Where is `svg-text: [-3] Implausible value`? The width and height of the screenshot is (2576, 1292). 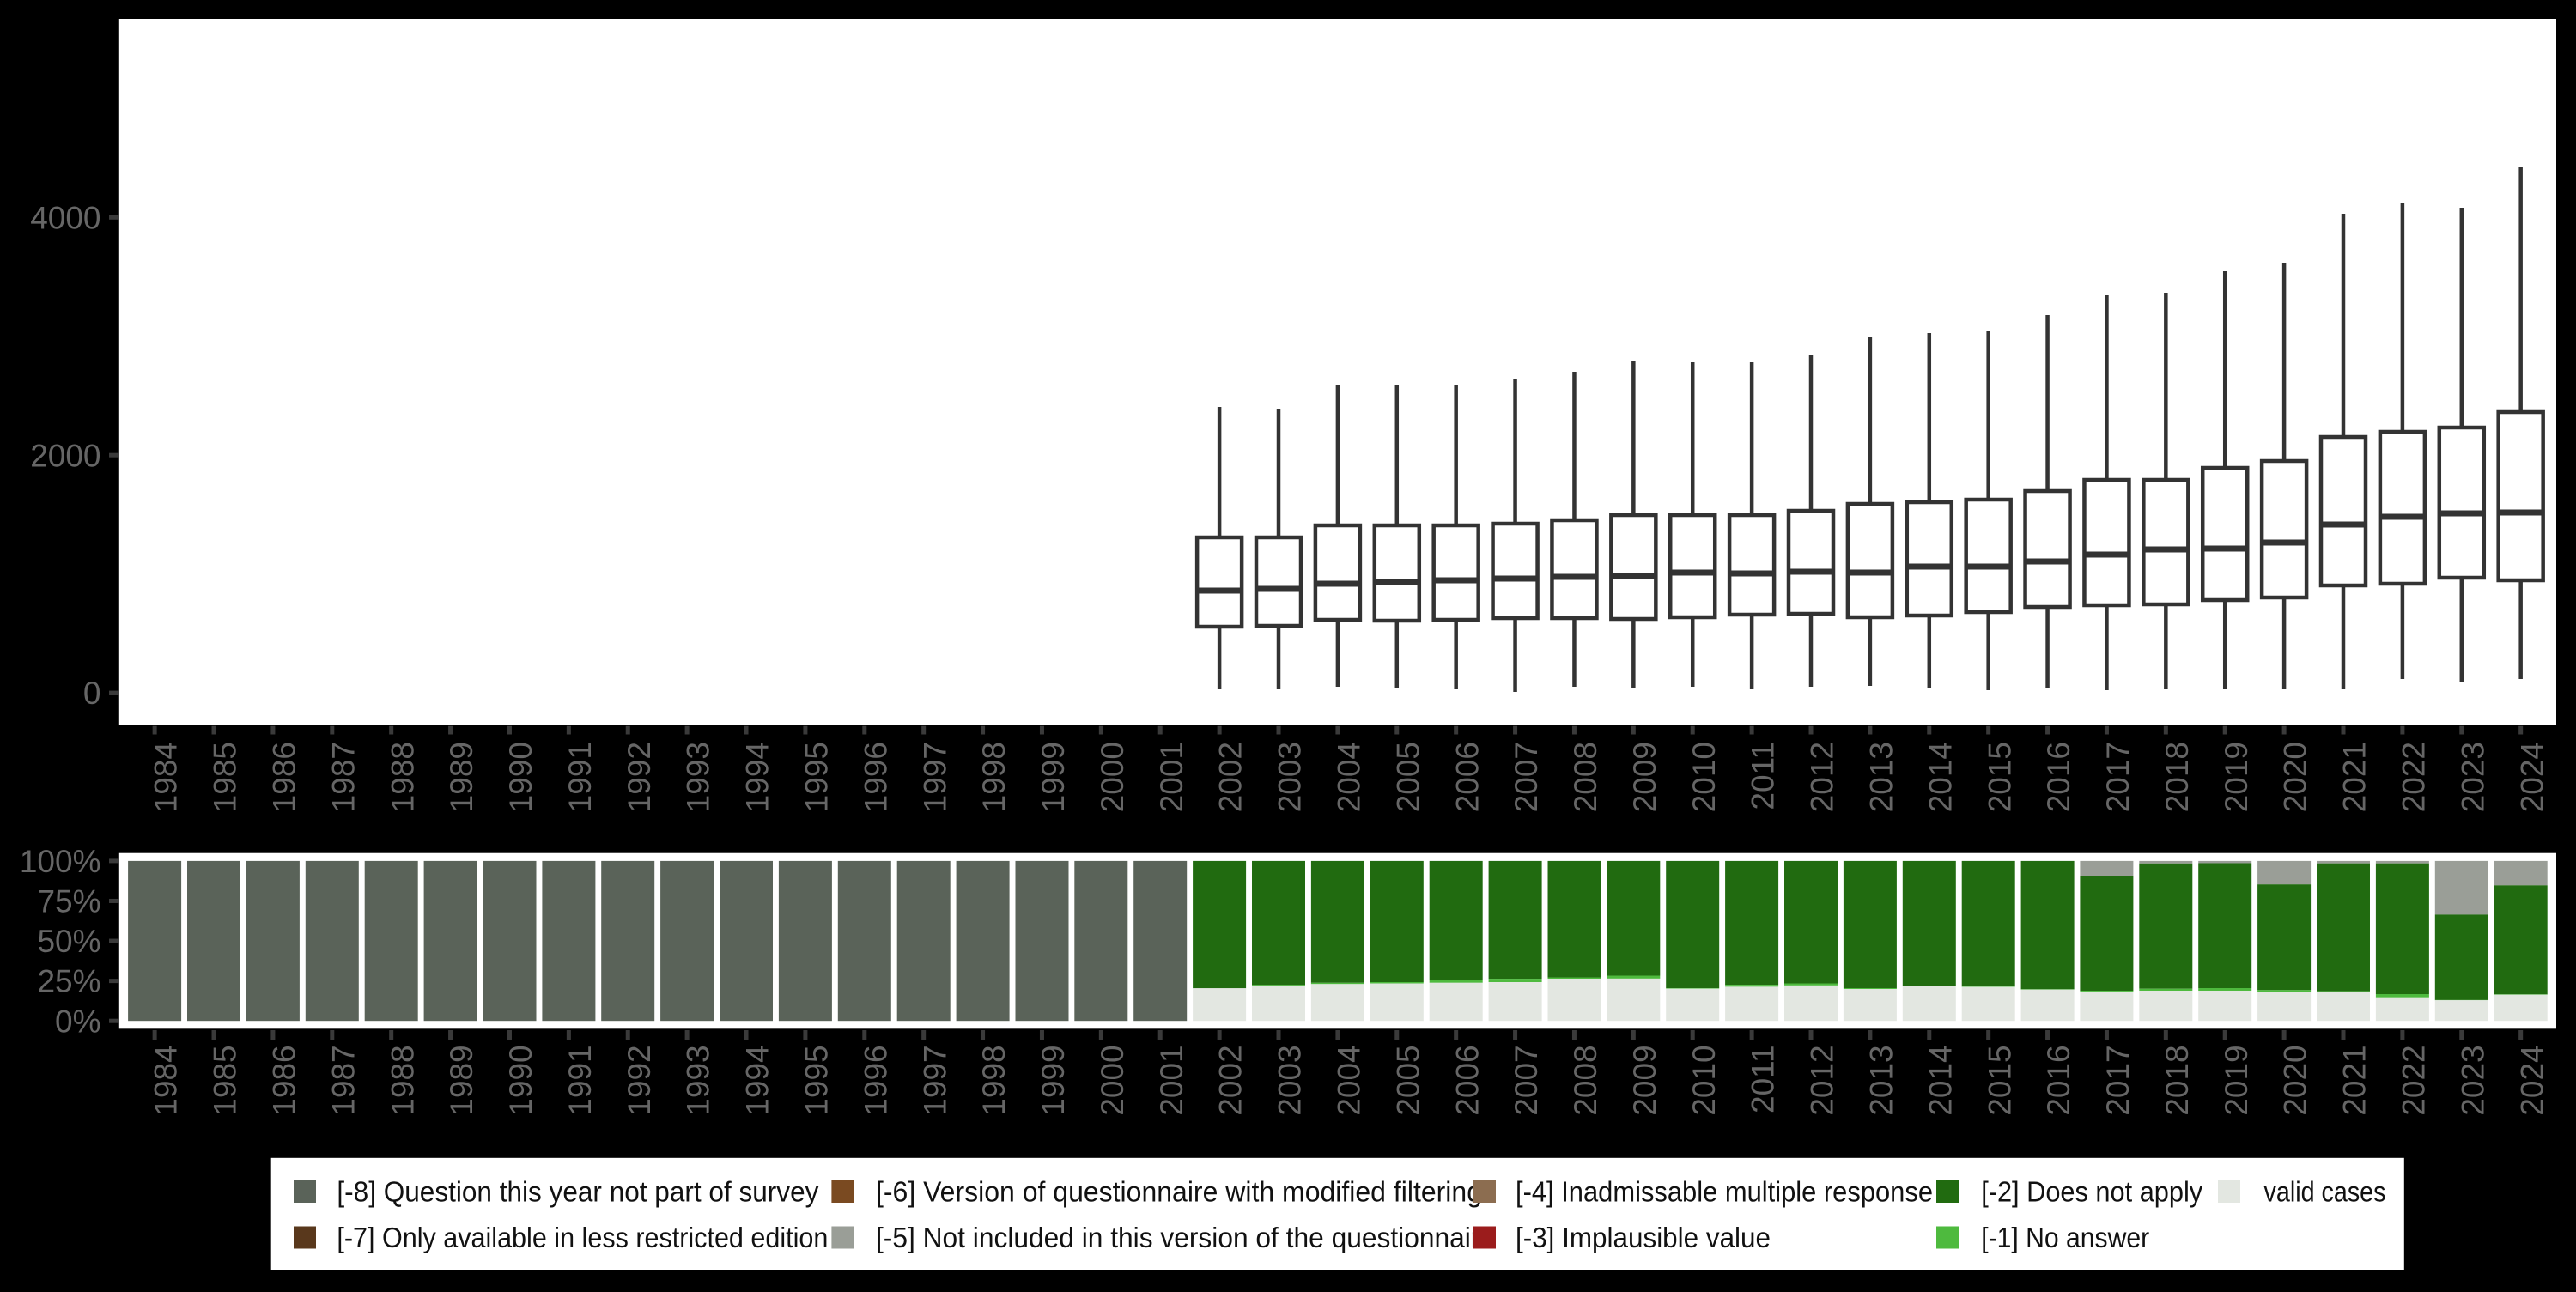 svg-text: [-3] Implausible value is located at coordinates (1643, 1237).